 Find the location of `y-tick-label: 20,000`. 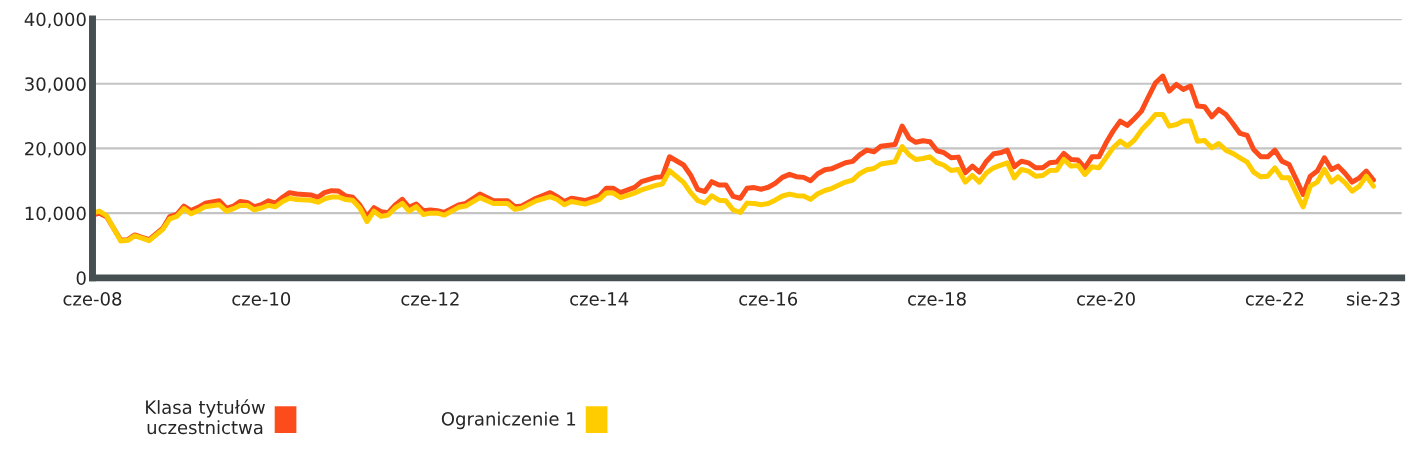

y-tick-label: 20,000 is located at coordinates (55, 149).